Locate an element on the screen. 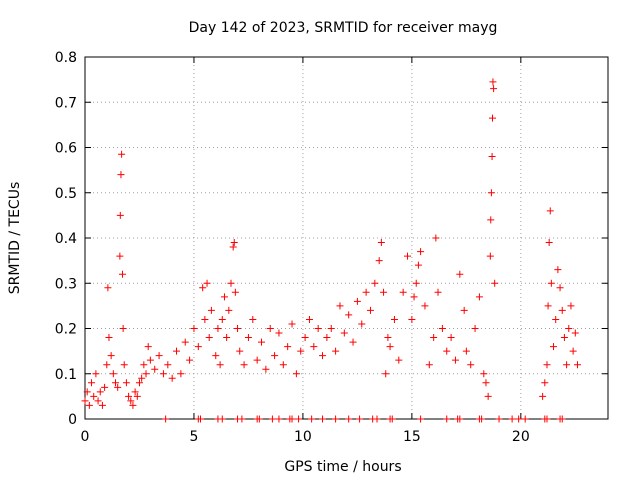 The height and width of the screenshot is (480, 640). y-tick-label: 0.2 is located at coordinates (66, 330).